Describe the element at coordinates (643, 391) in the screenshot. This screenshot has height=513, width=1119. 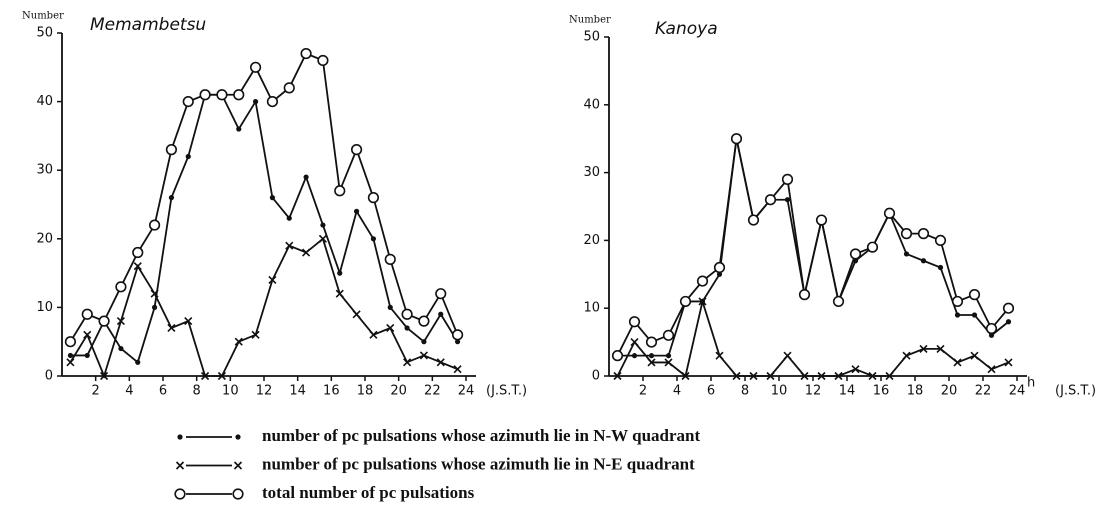
I see `x-tick-label: 2` at that location.